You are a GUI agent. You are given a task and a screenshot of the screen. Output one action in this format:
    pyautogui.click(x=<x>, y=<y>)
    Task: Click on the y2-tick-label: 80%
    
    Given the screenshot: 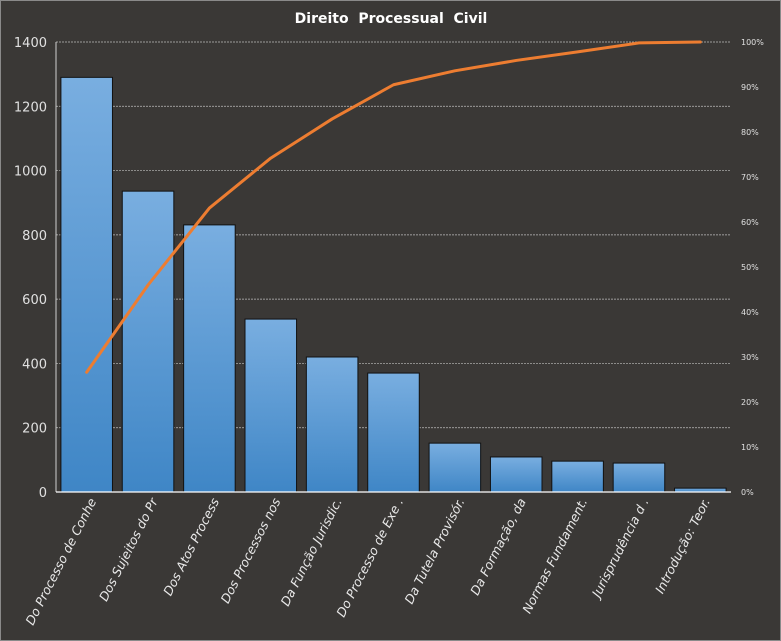 What is the action you would take?
    pyautogui.click(x=750, y=132)
    